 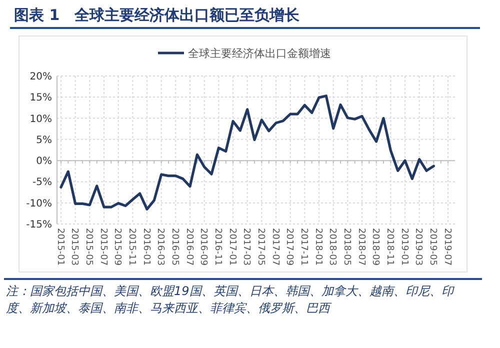 What do you see at coordinates (160, 247) in the screenshot?
I see `x-tick-label: 2016-03` at bounding box center [160, 247].